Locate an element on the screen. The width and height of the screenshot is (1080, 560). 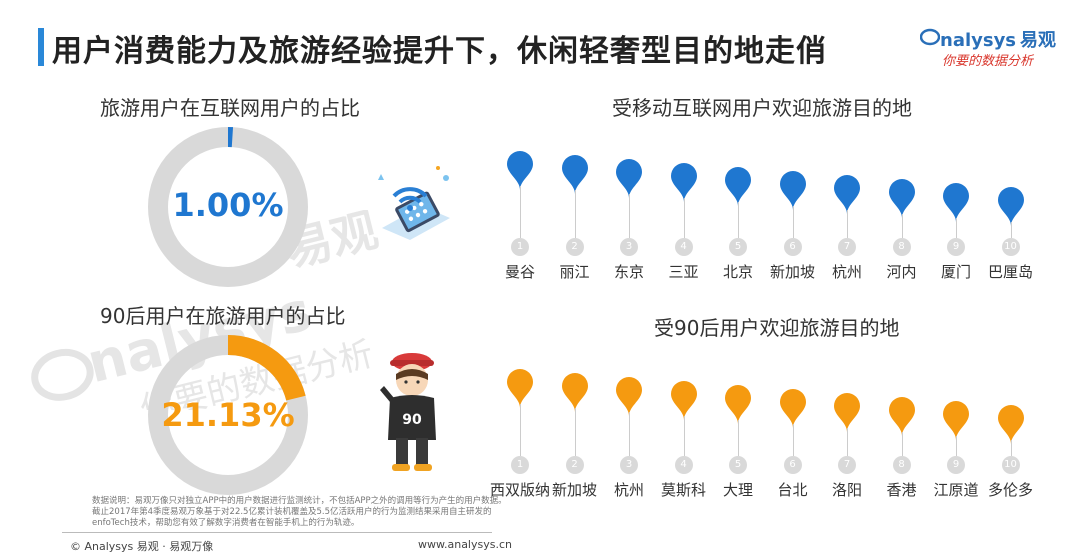
footer-url: www.analysys.cn is located at coordinates (465, 544).